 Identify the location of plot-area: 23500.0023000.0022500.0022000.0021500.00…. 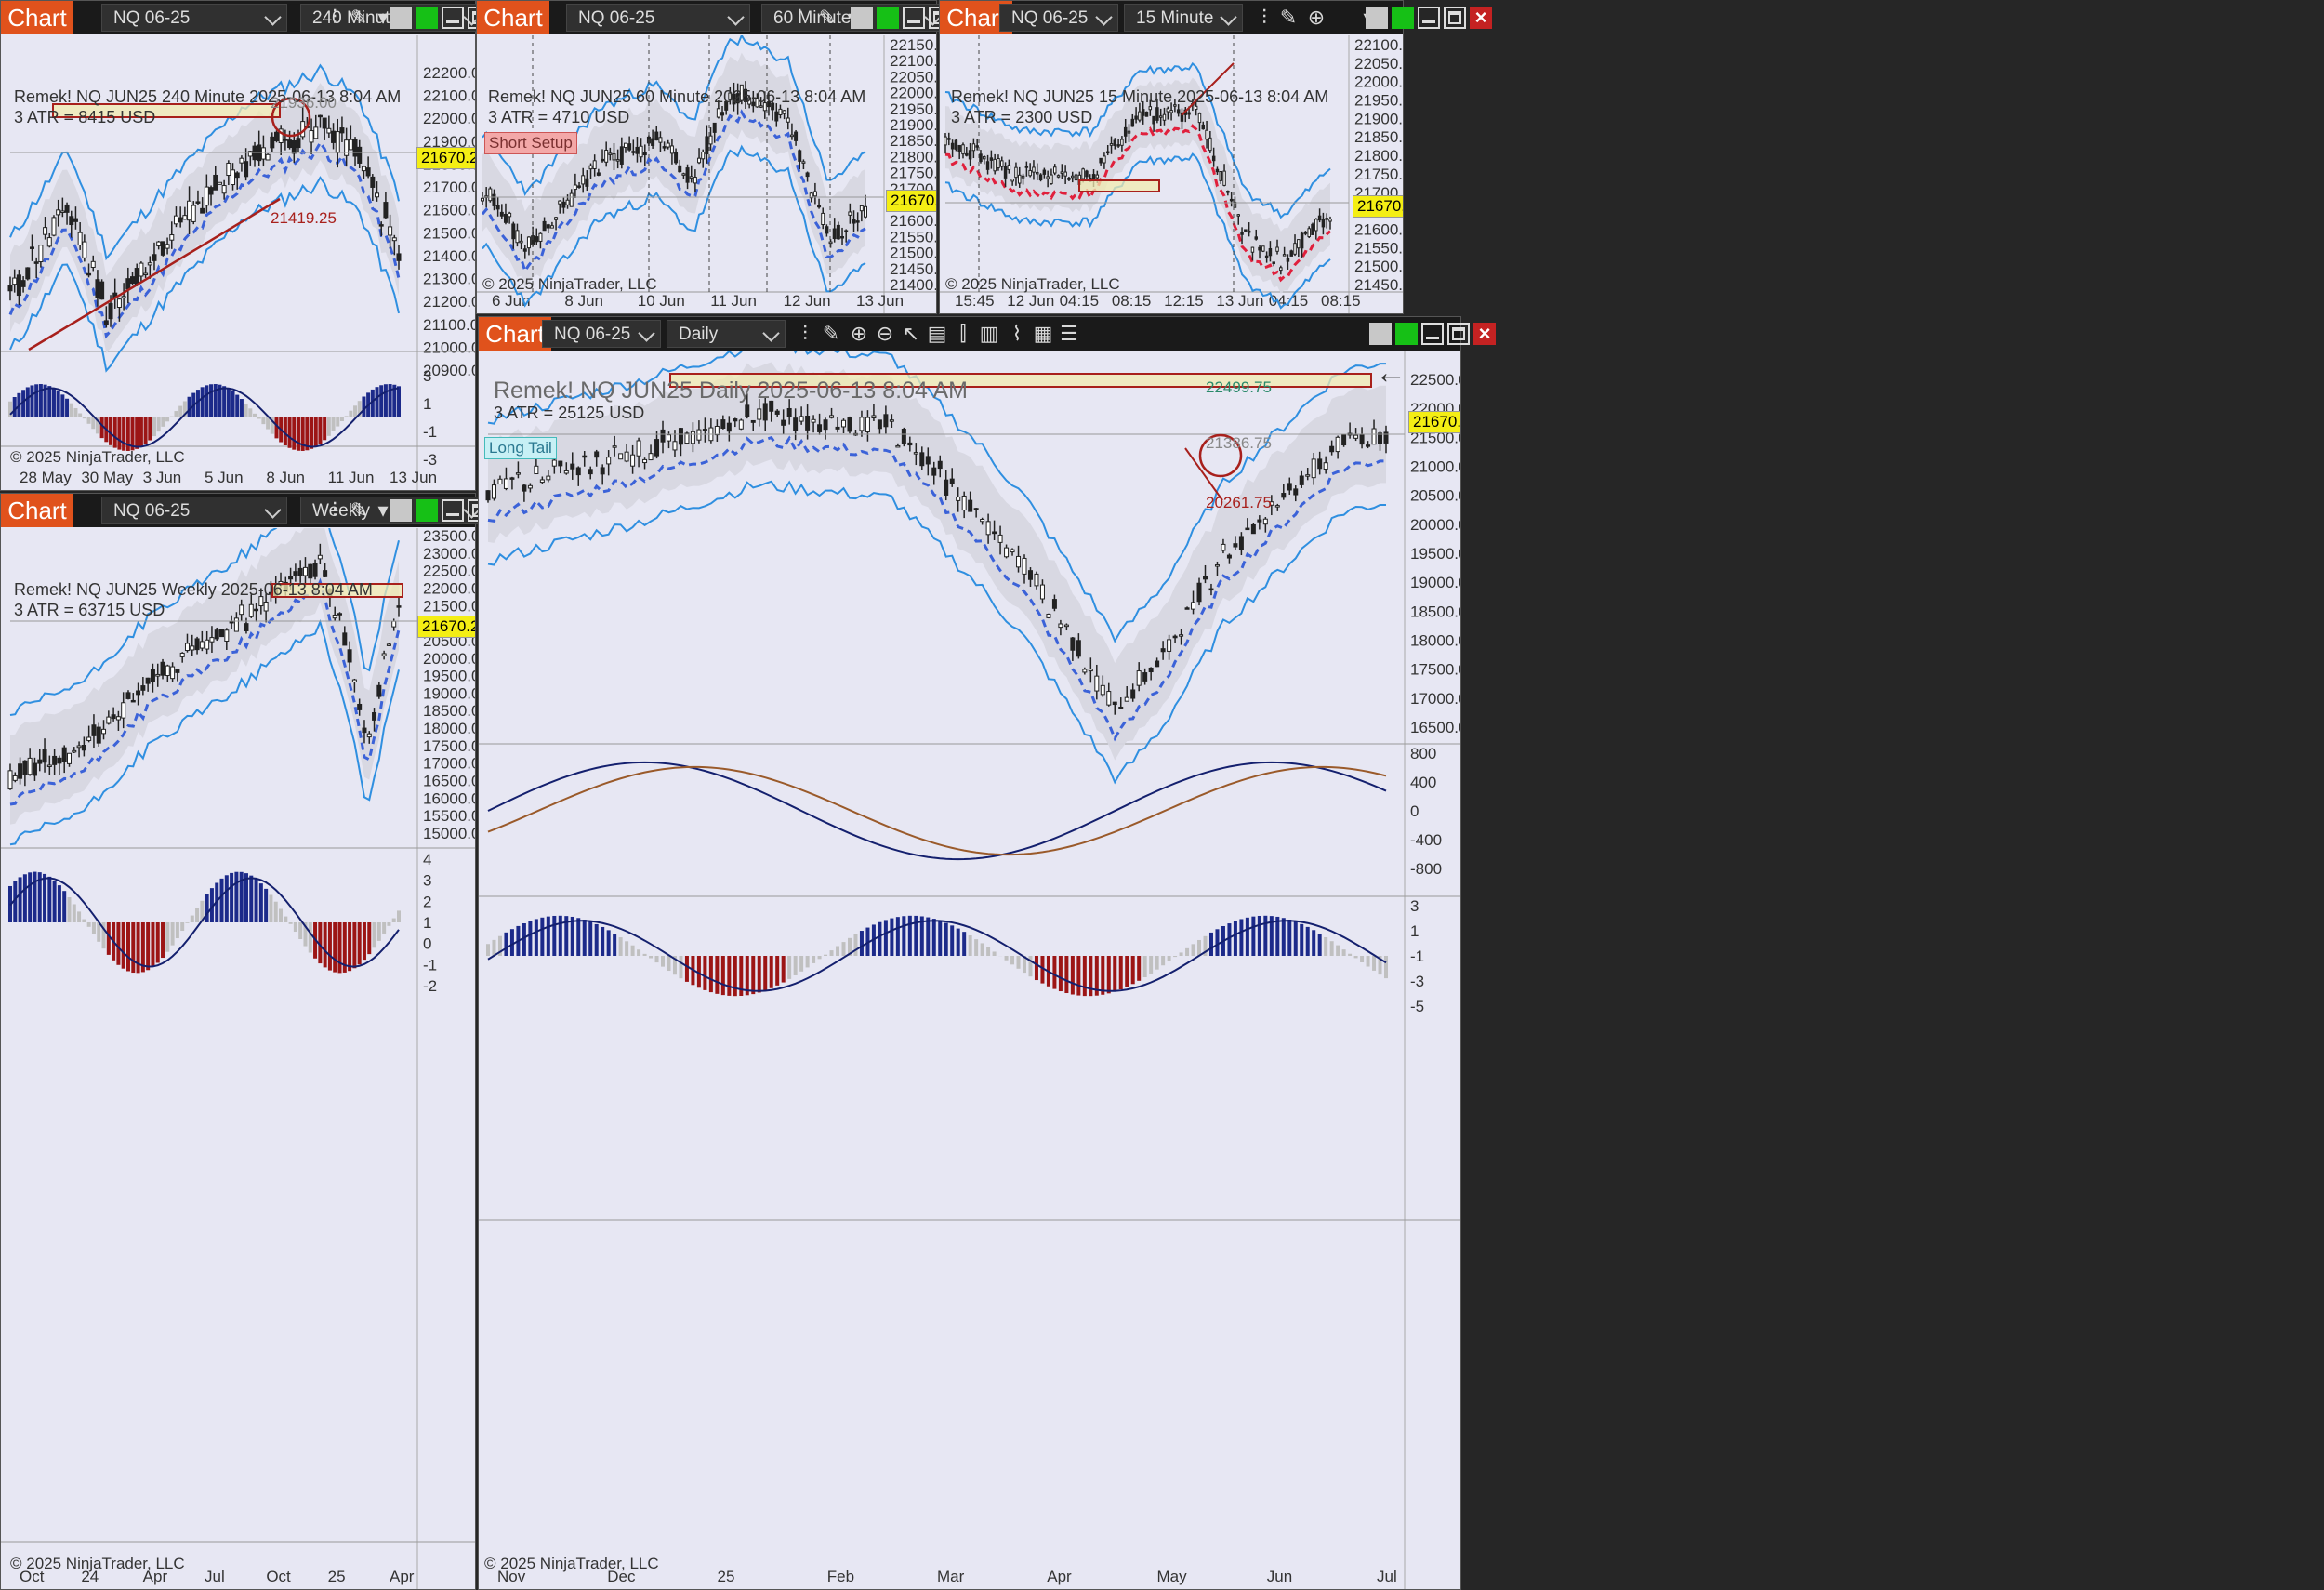
(238, 1058).